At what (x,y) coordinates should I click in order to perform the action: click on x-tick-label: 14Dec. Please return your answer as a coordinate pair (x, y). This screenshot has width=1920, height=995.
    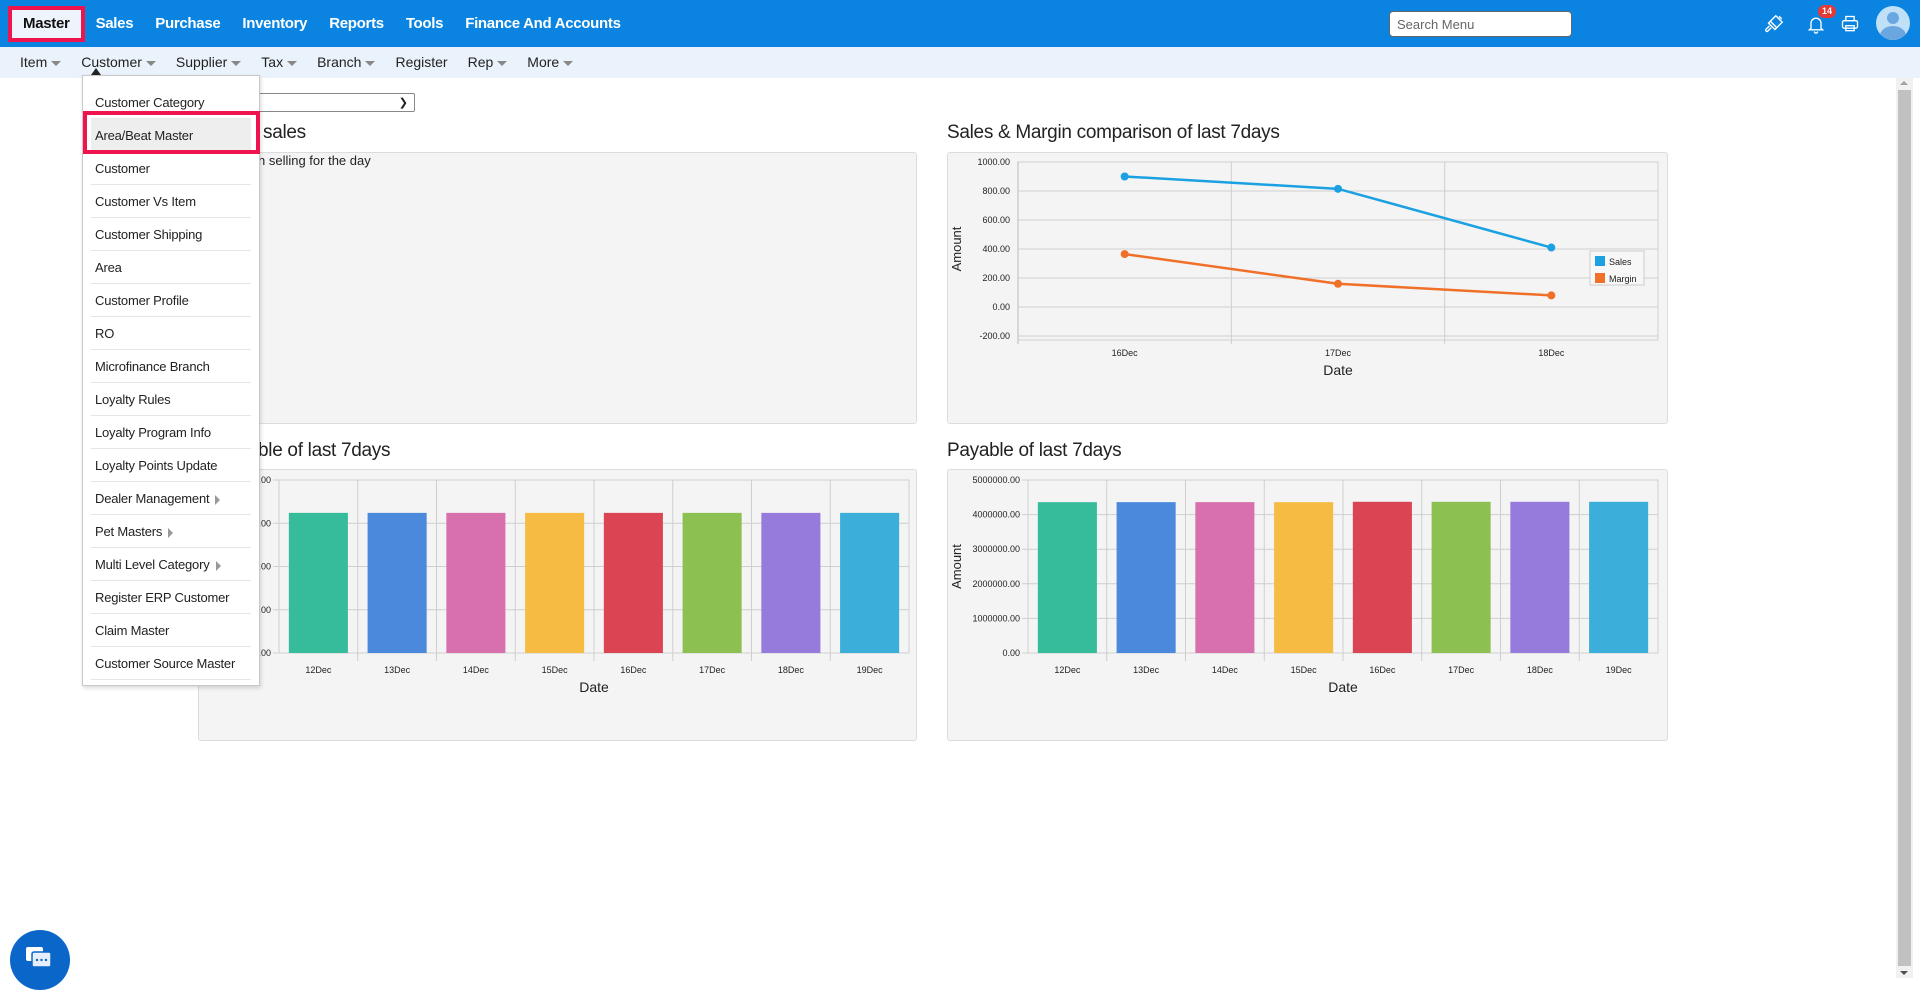
    Looking at the image, I should click on (476, 670).